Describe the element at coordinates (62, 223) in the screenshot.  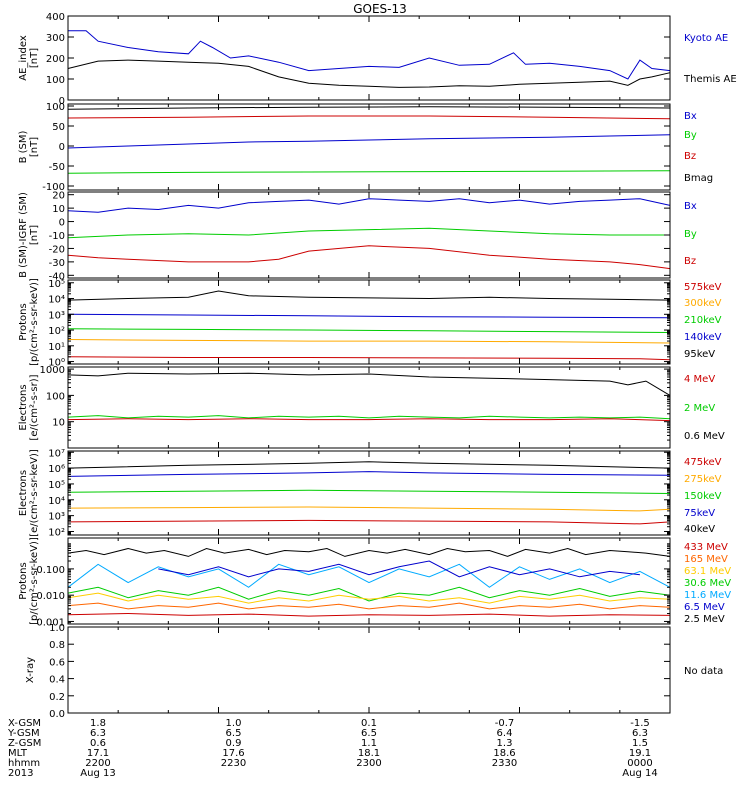
I see `y-tick-label-dbb-4: 0` at that location.